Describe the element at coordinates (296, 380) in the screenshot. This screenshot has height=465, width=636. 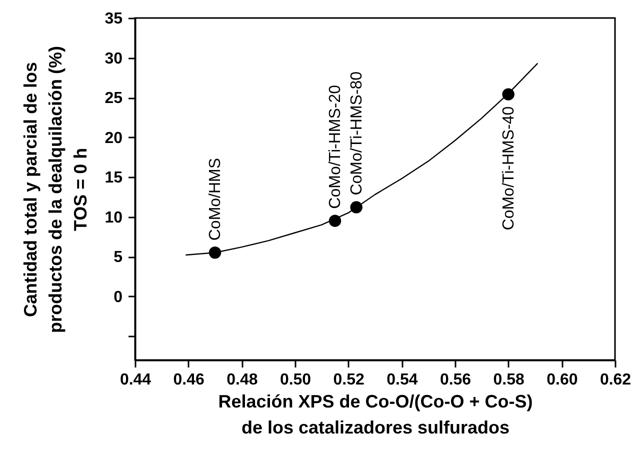
I see `x-tick-label: 0.50` at that location.